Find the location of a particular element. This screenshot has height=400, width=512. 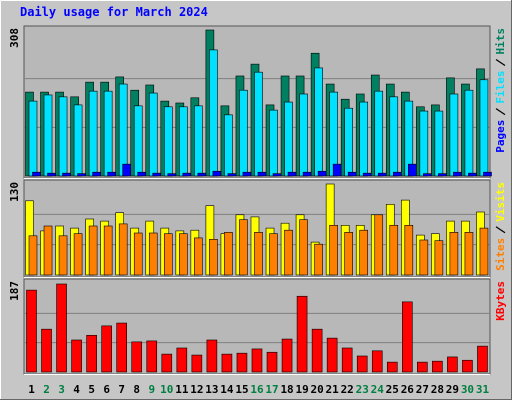

x-tick-label: 11 is located at coordinates (182, 389).